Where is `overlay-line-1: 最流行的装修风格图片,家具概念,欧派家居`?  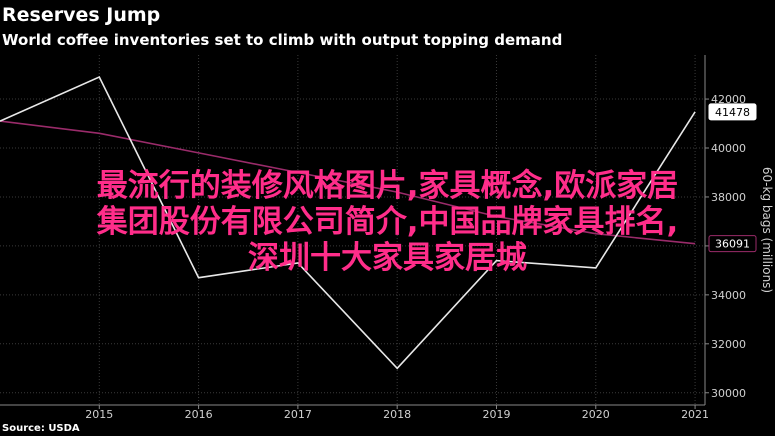 overlay-line-1: 最流行的装修风格图片,家具概念,欧派家居 is located at coordinates (387, 186).